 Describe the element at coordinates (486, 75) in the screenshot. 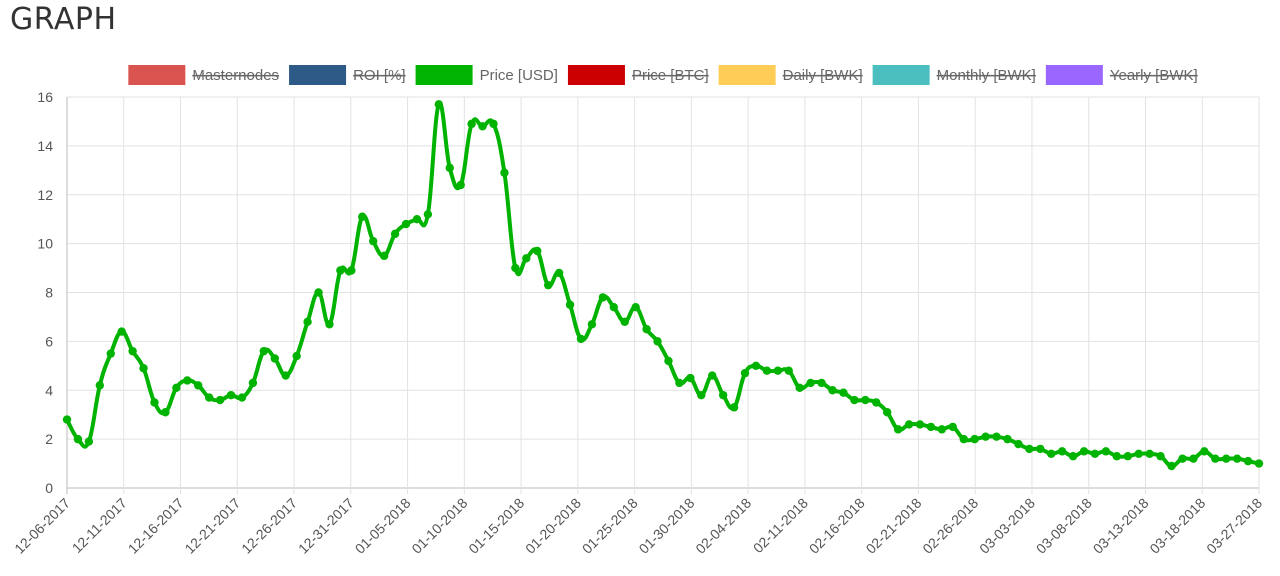

I see `legend-item-price-usd: Price [USD]` at that location.